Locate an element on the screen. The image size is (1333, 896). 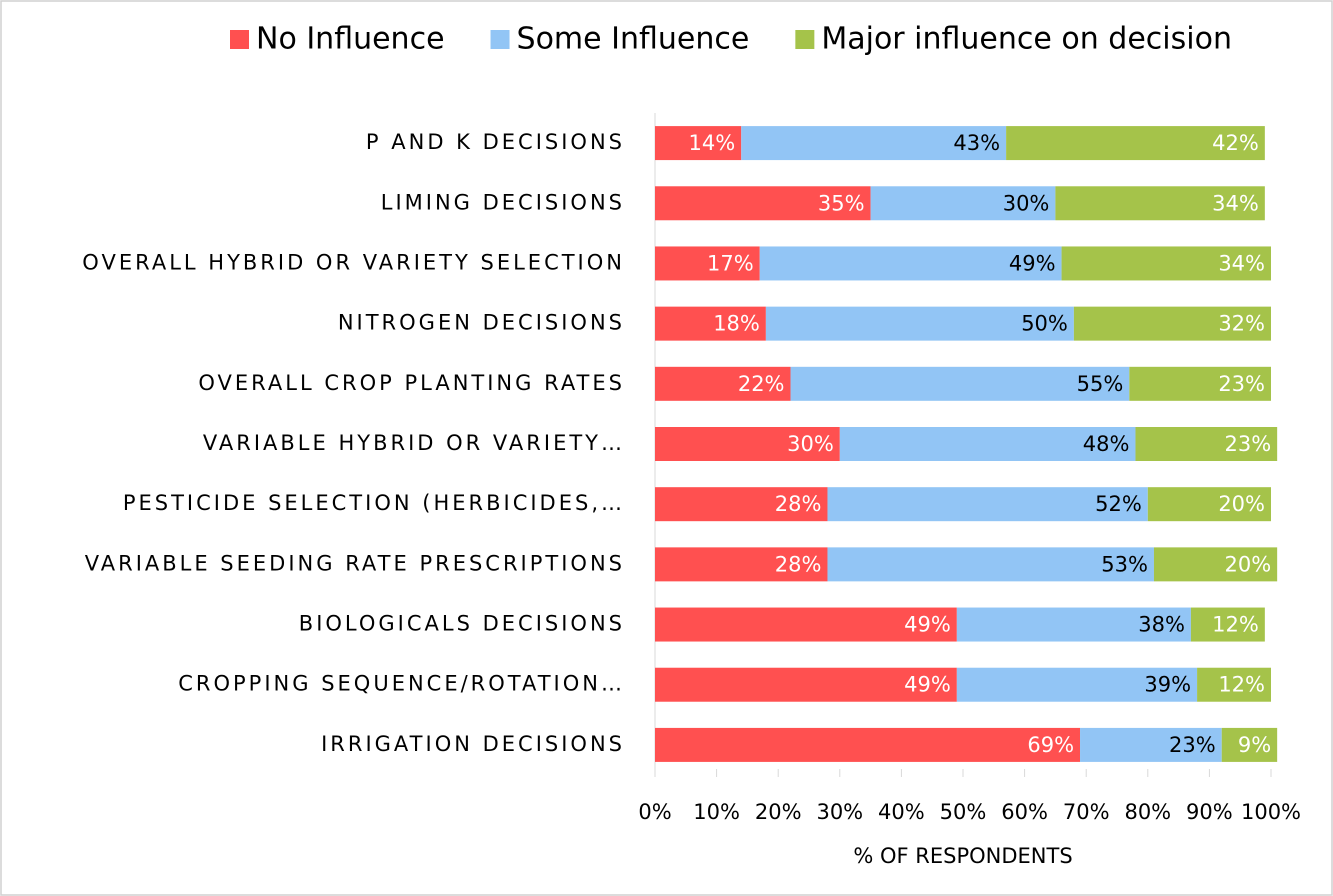
value-label: 42% is located at coordinates (1235, 143).